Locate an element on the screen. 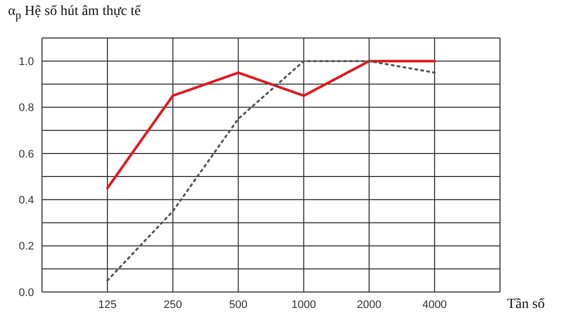  y-tick-label: 0.2 is located at coordinates (26, 246).